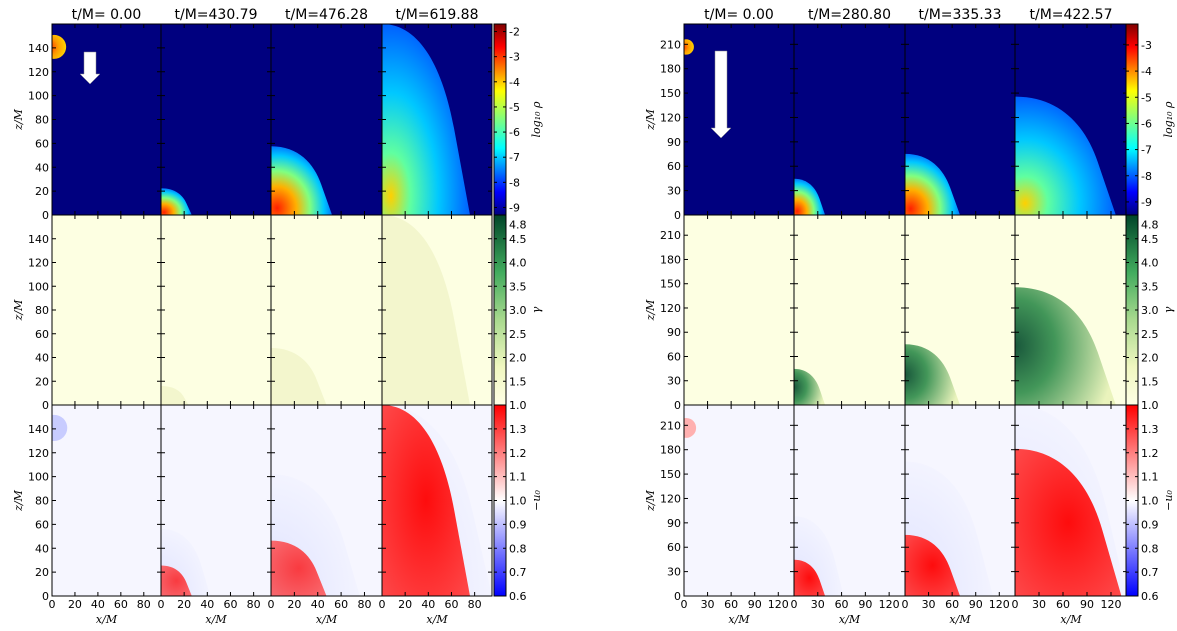 The image size is (1177, 631). I want to click on x-tick-label: 80, so click(364, 604).